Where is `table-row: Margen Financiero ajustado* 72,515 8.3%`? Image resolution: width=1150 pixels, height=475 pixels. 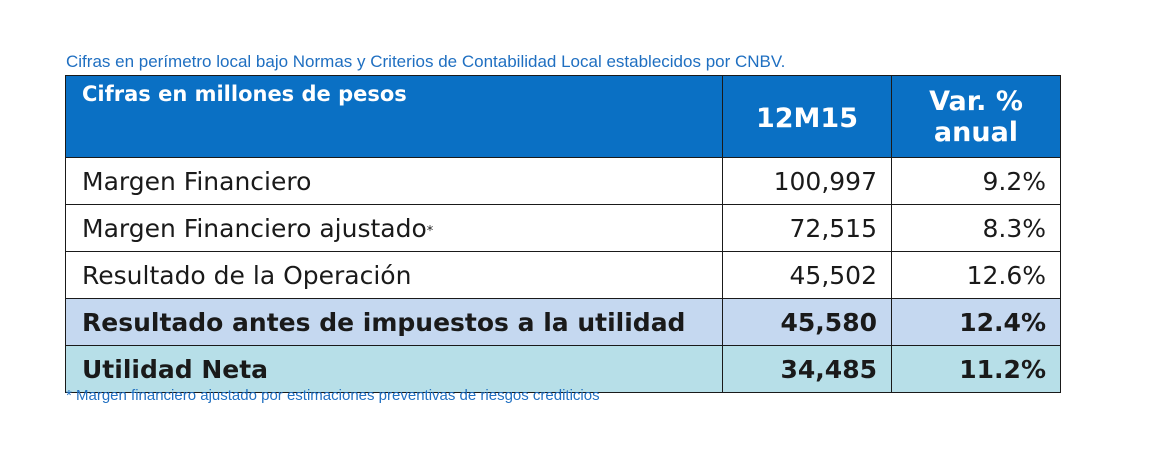 table-row: Margen Financiero ajustado* 72,515 8.3% is located at coordinates (563, 228).